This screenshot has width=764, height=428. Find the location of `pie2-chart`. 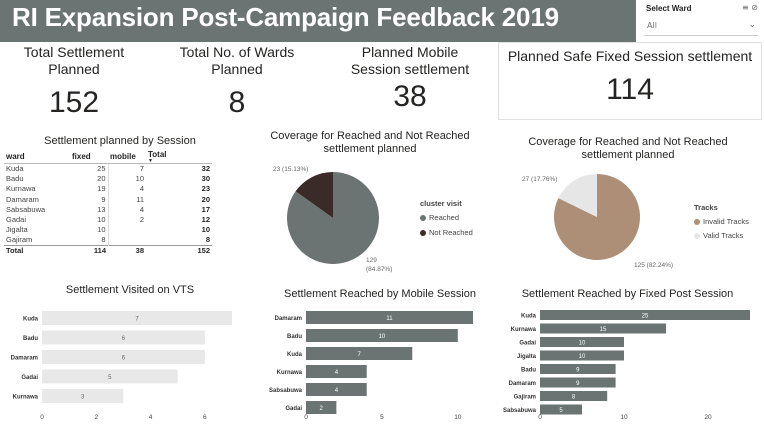

pie2-chart is located at coordinates (600, 220).